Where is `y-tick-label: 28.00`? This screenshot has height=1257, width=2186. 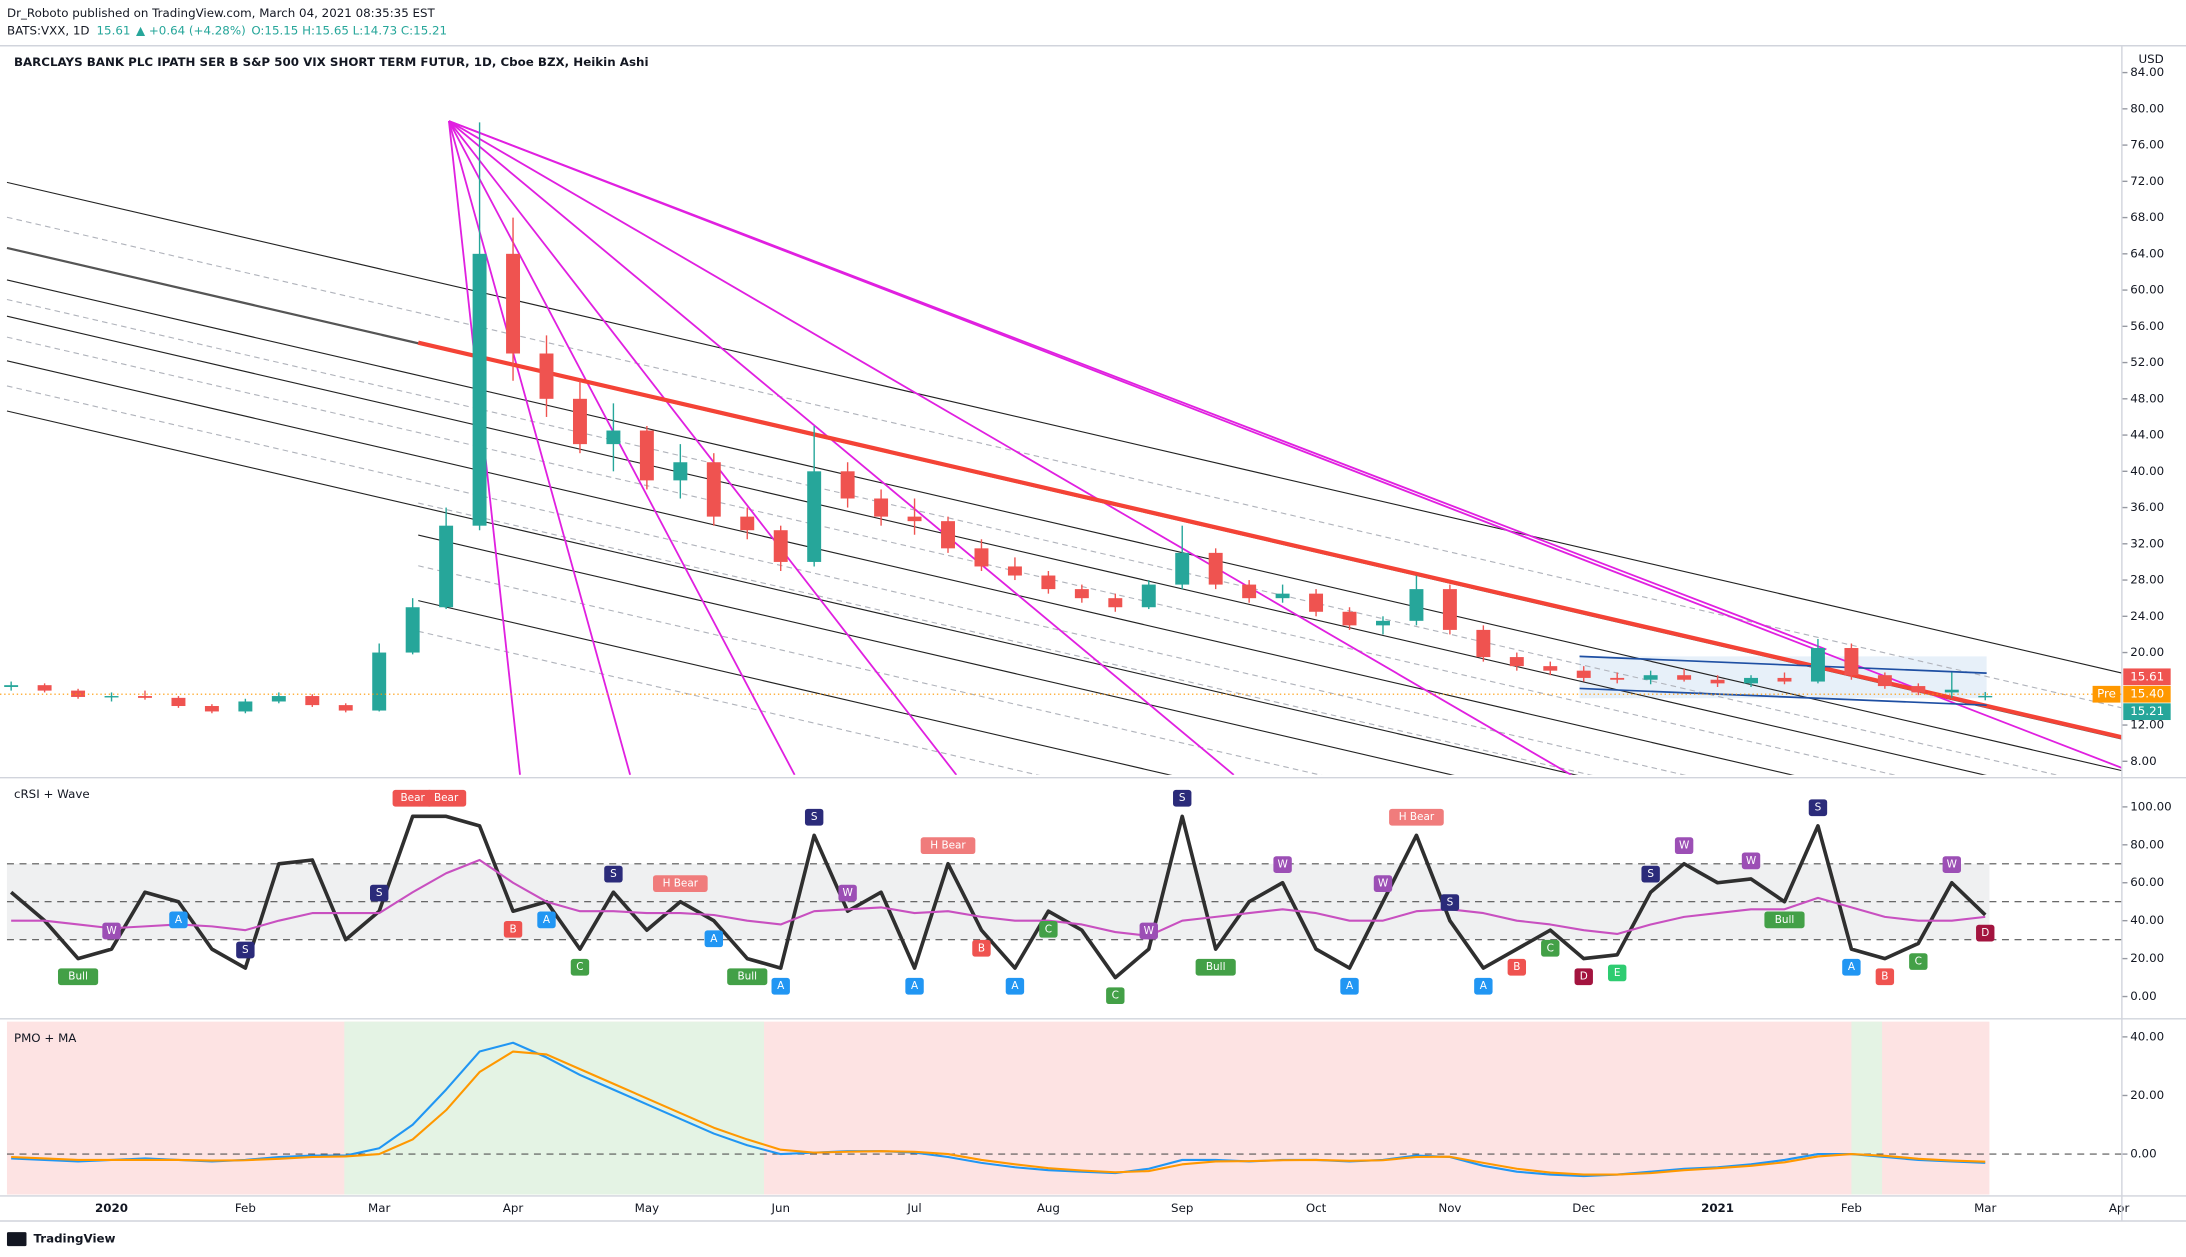
y-tick-label: 28.00 is located at coordinates (2147, 580).